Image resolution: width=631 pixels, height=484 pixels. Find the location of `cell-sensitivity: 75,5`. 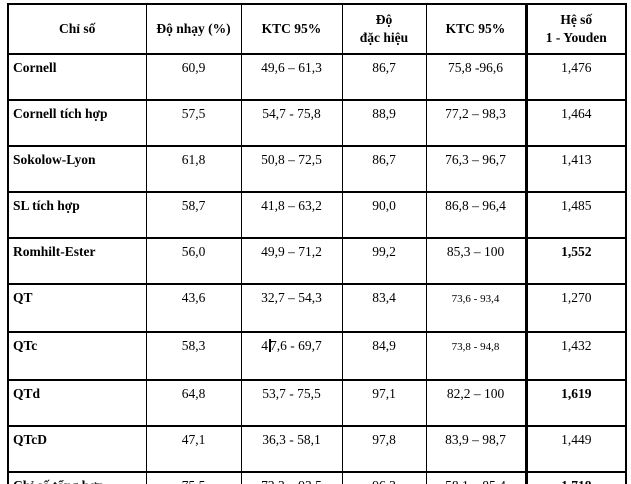

cell-sensitivity: 75,5 is located at coordinates (193, 477).